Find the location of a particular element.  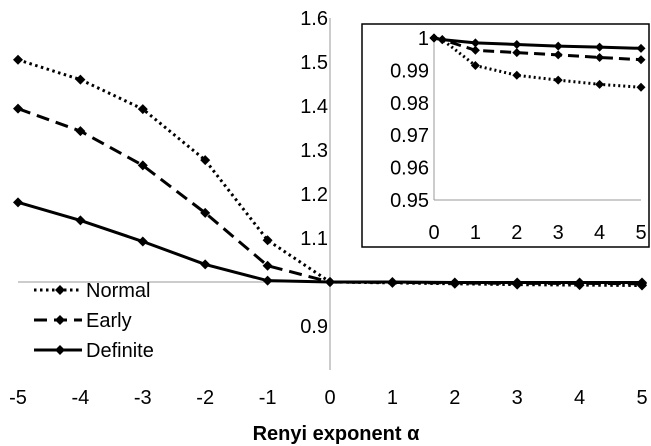

x-tick-label: 1 is located at coordinates (392, 398).